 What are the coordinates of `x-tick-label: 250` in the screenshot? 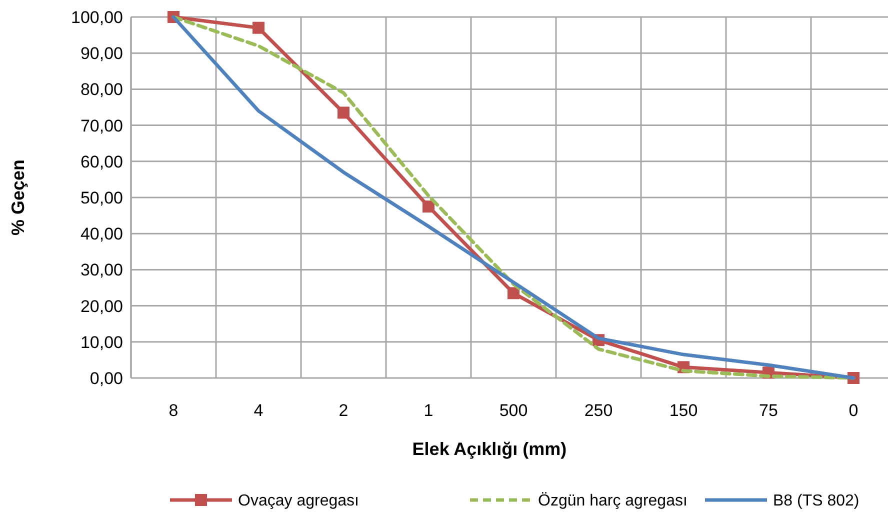 It's located at (598, 410).